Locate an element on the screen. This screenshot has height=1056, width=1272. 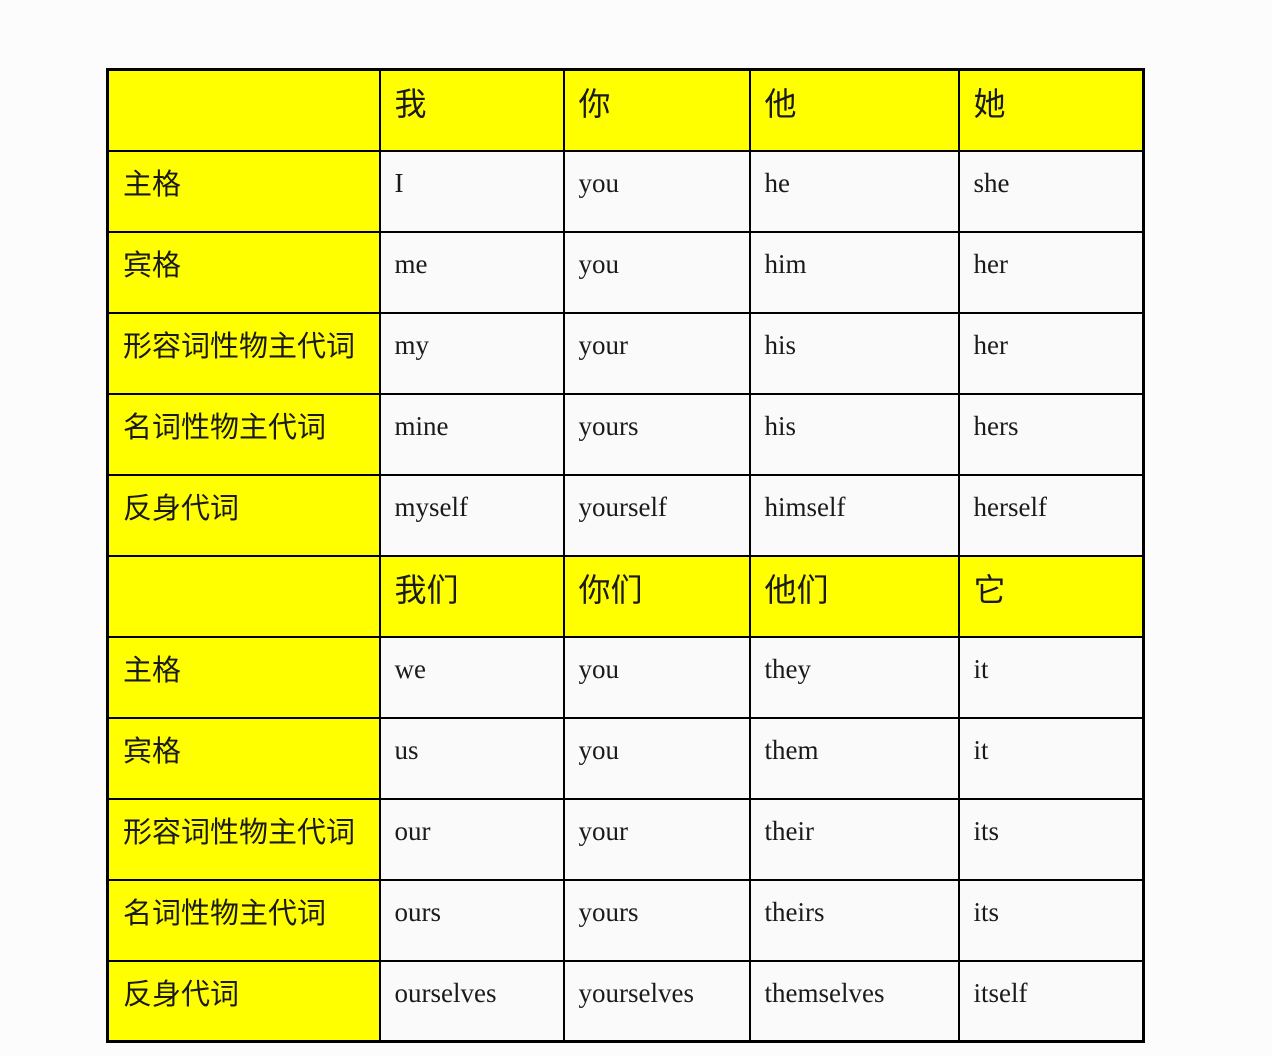
data-cell: my is located at coordinates (471, 353).